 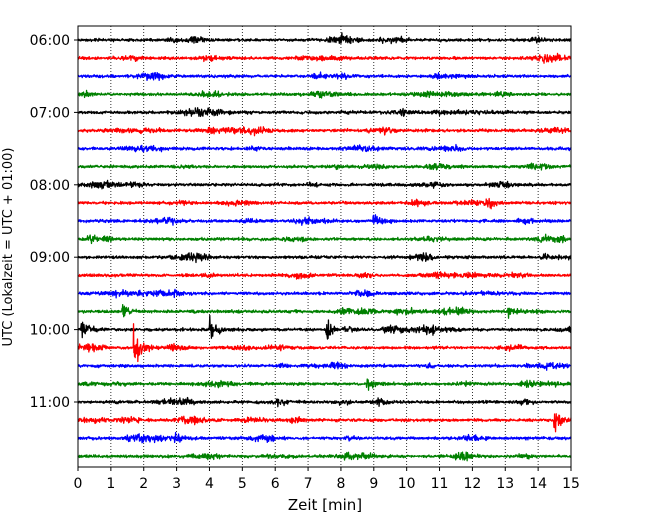 I want to click on x-axis: 0 1 2 3 4 5 6 7 8 9 10 11 12 13 14 15, so click(x=327, y=479).